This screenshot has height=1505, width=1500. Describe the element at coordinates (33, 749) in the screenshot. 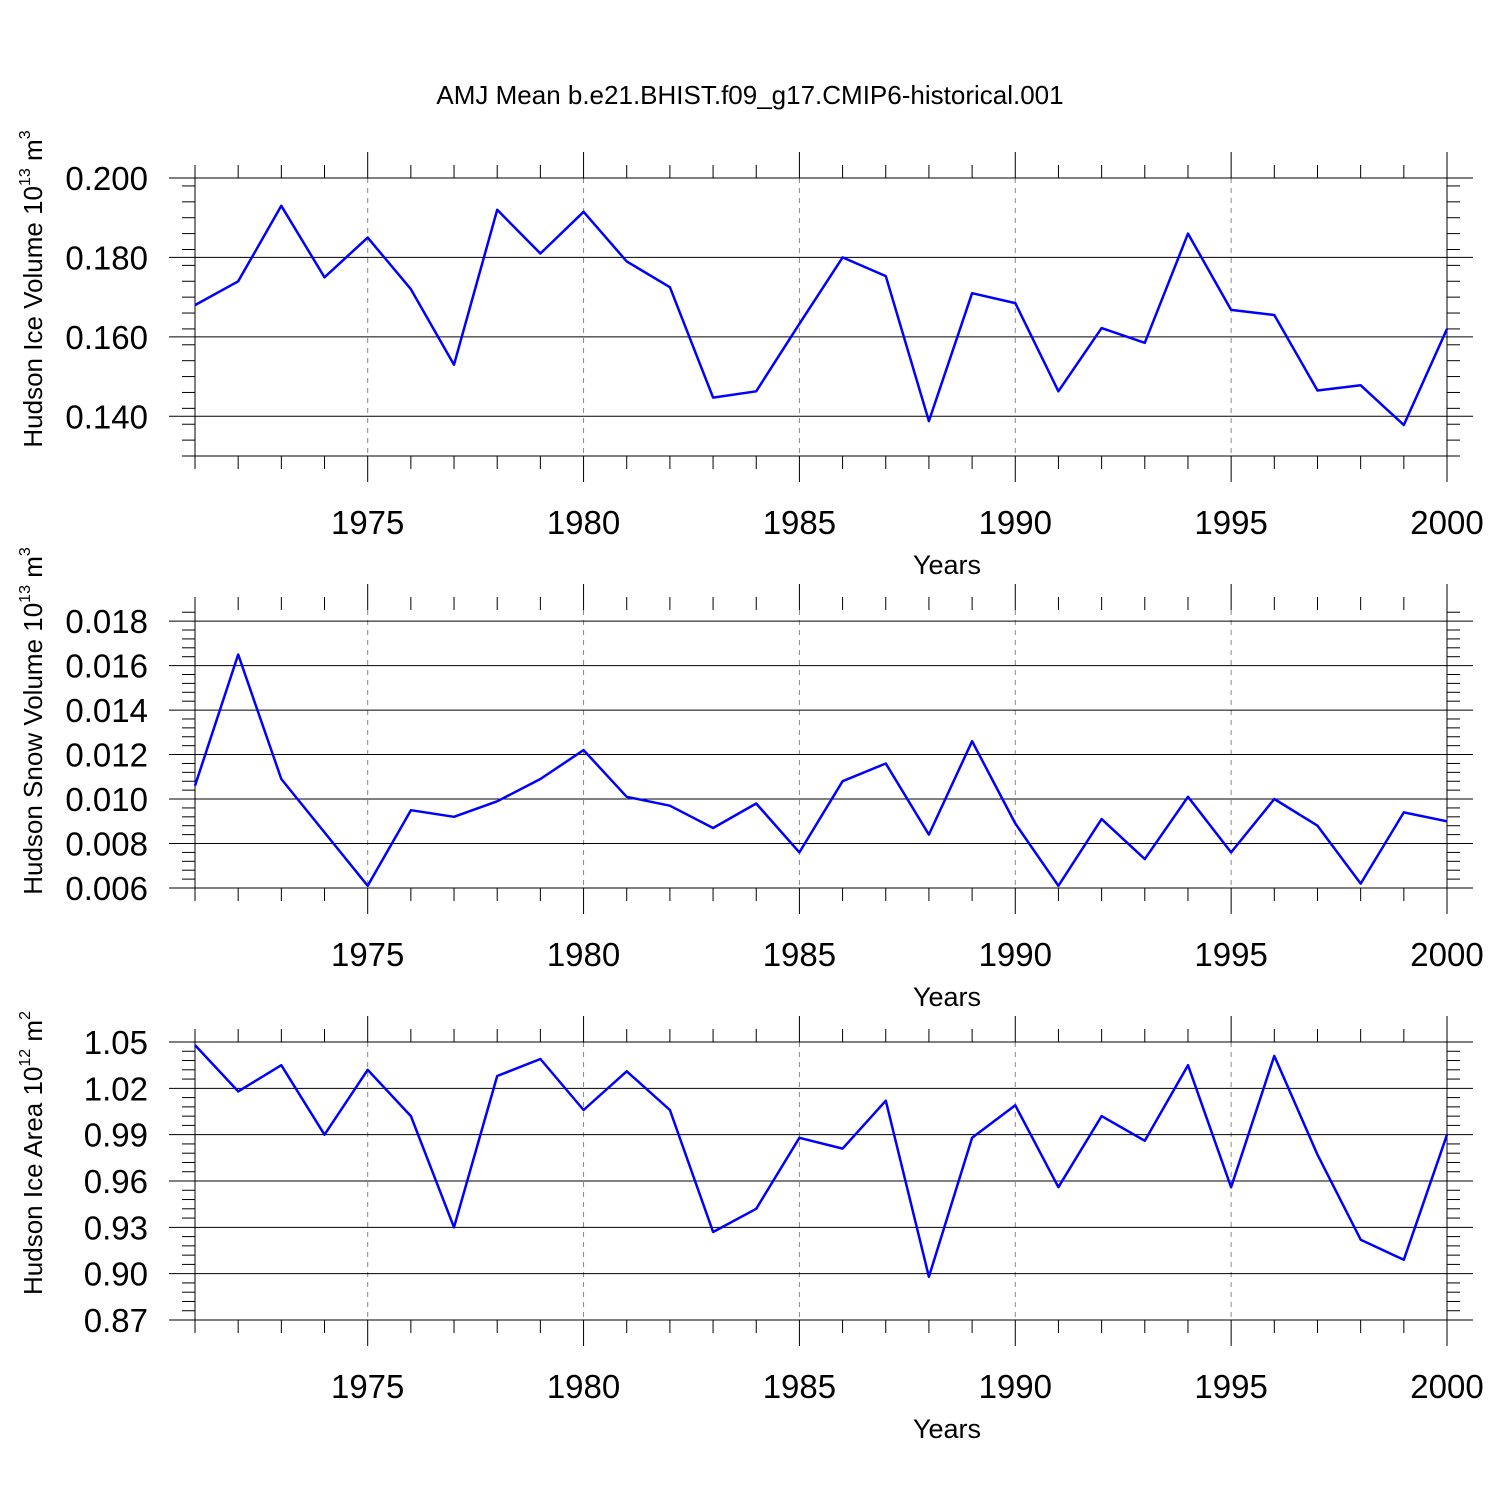

I see `y-axis-label-text: Hudson Snow Volume 10` at that location.